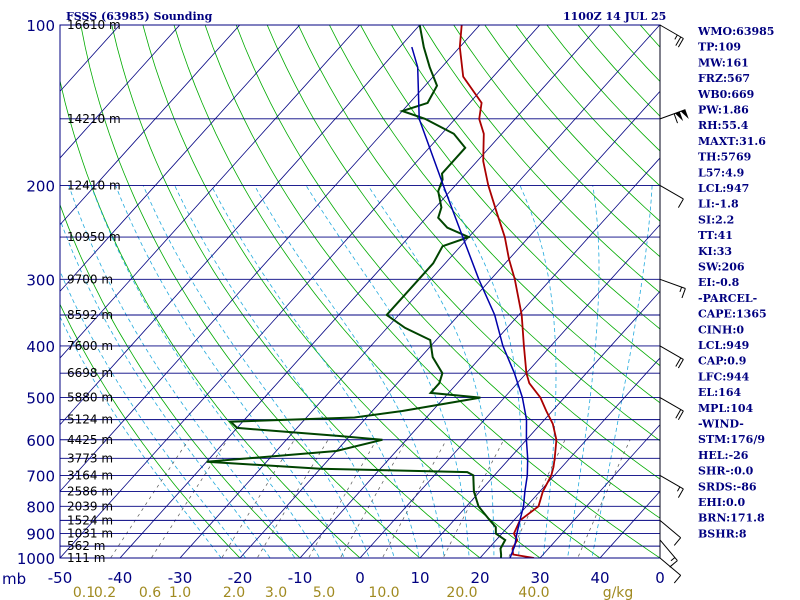 The image size is (800, 600). Describe the element at coordinates (539, 578) in the screenshot. I see `temperature-label: 30` at that location.